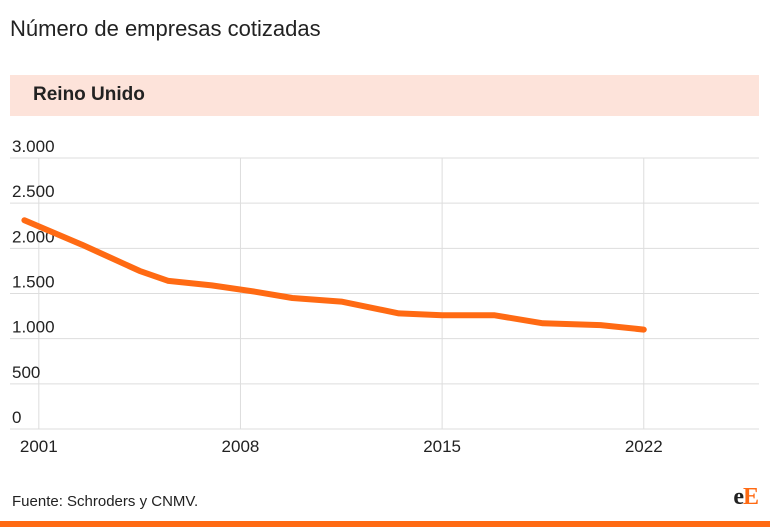 Image resolution: width=770 pixels, height=527 pixels. I want to click on bottom-accent-bar, so click(385, 524).